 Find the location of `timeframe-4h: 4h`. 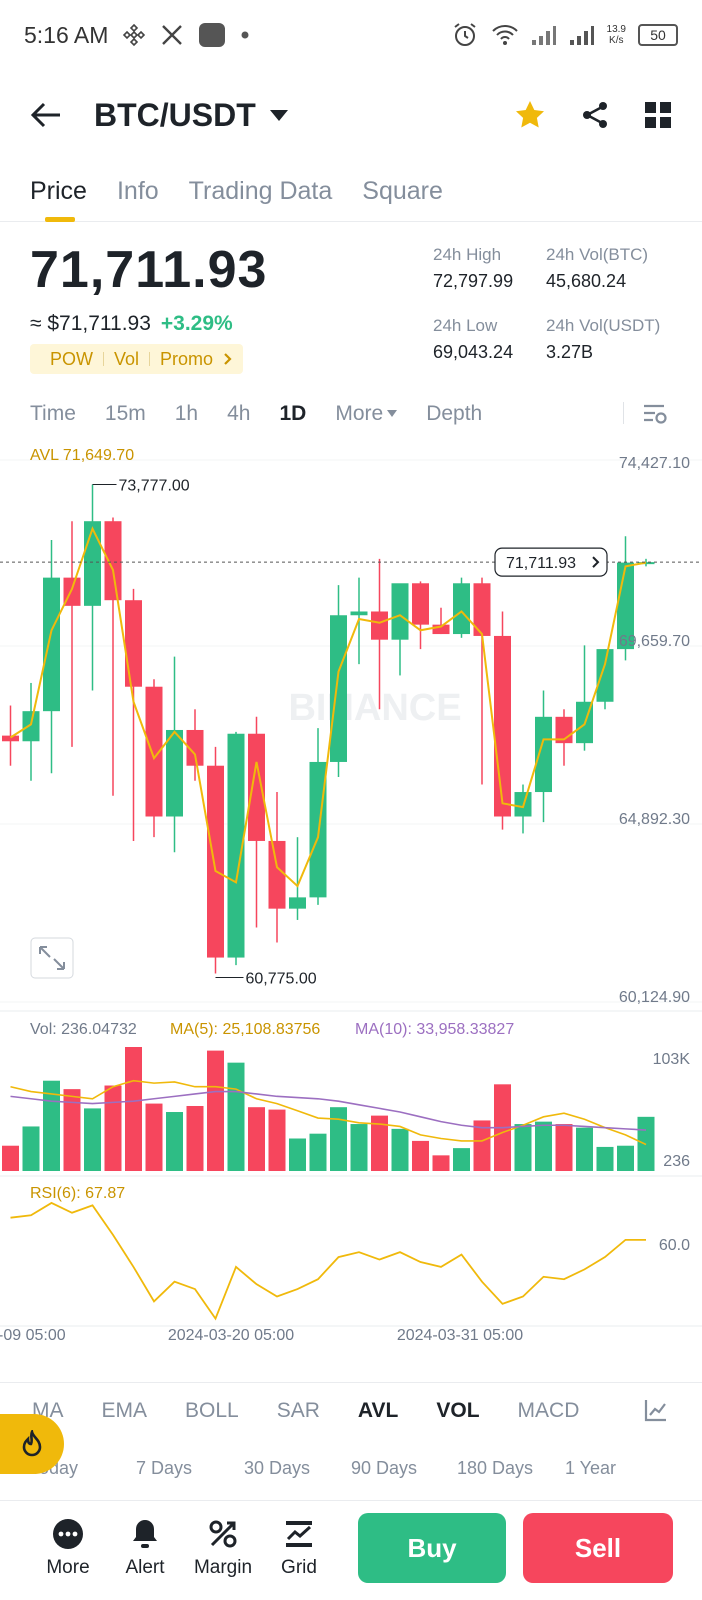

timeframe-4h: 4h is located at coordinates (239, 413).